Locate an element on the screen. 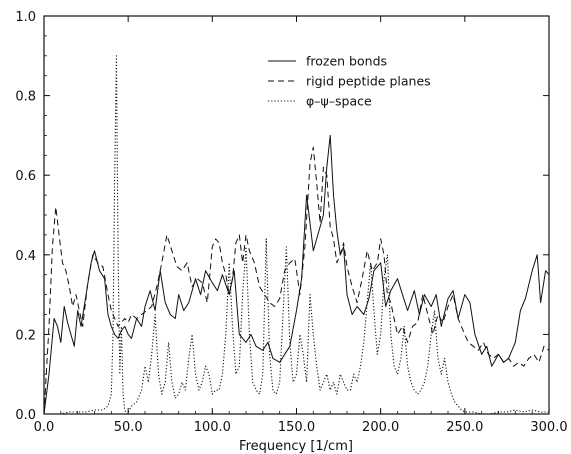 The width and height of the screenshot is (571, 454). x-tick-label: 150.0 is located at coordinates (296, 427).